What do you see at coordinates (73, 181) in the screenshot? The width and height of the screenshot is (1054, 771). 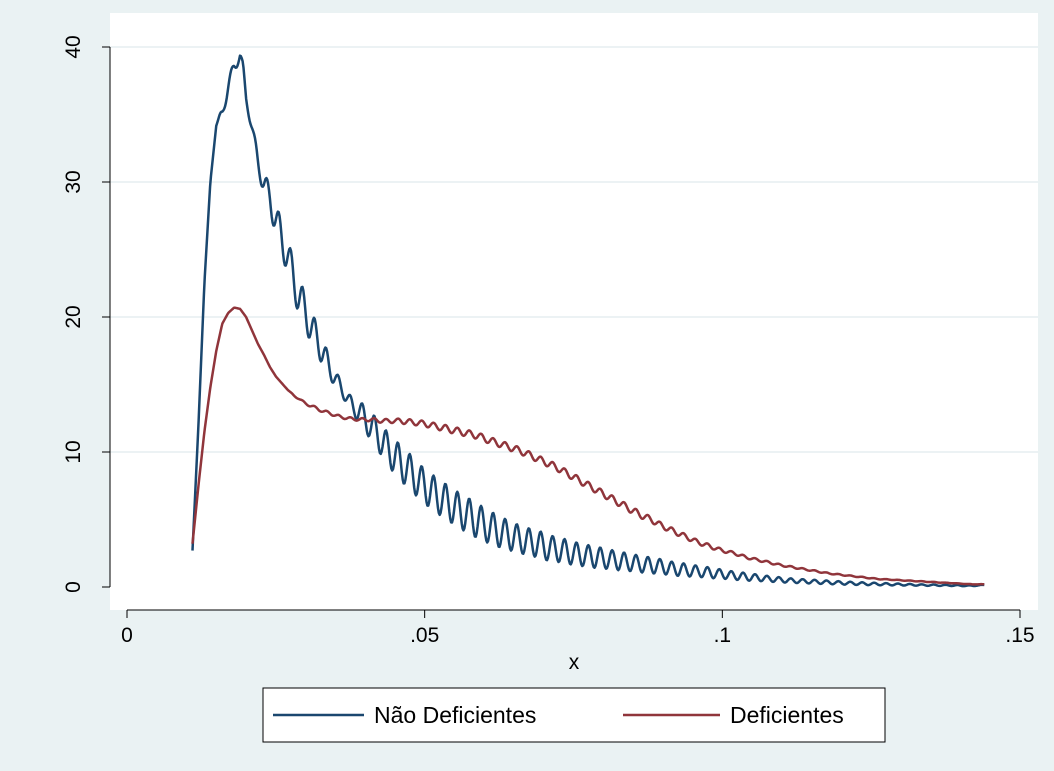 I see `y-tick-label-3: 30` at bounding box center [73, 181].